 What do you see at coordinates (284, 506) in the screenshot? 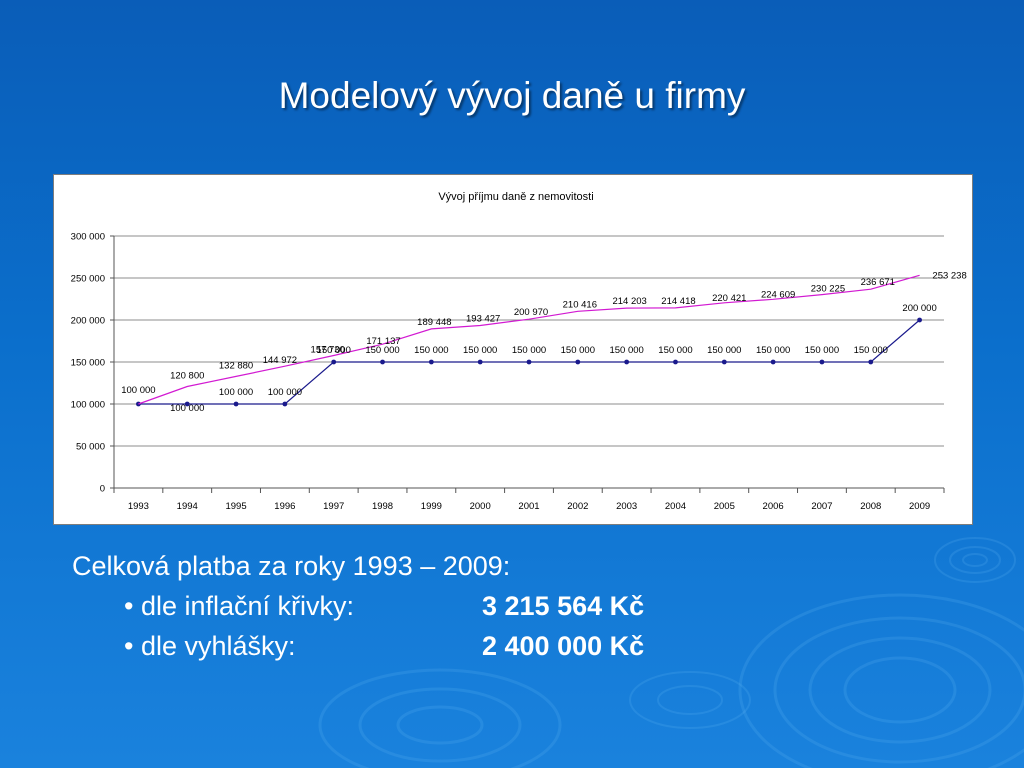
I see `x-tick-label: 1996` at bounding box center [284, 506].